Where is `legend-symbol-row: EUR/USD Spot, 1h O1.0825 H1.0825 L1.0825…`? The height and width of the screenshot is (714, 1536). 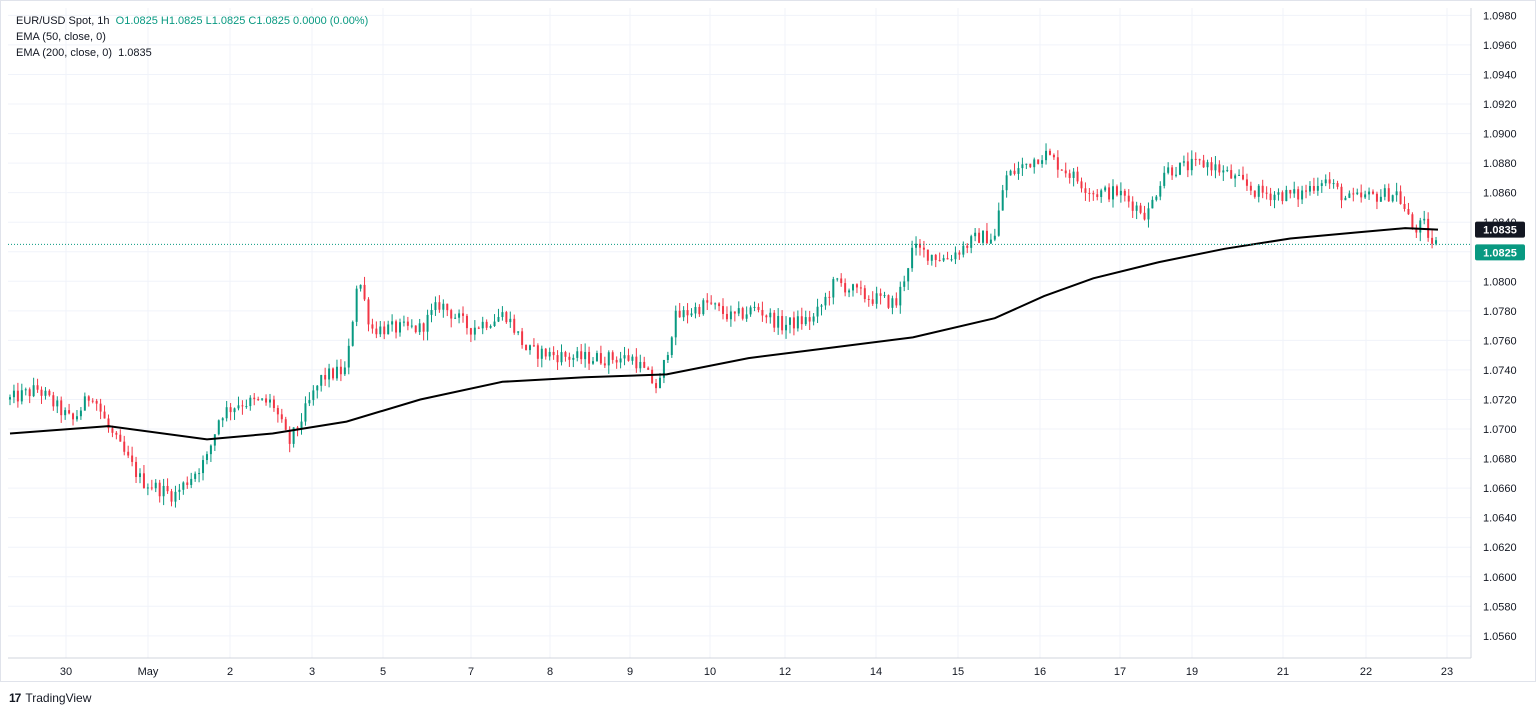
legend-symbol-row: EUR/USD Spot, 1h O1.0825 H1.0825 L1.0825… is located at coordinates (192, 21).